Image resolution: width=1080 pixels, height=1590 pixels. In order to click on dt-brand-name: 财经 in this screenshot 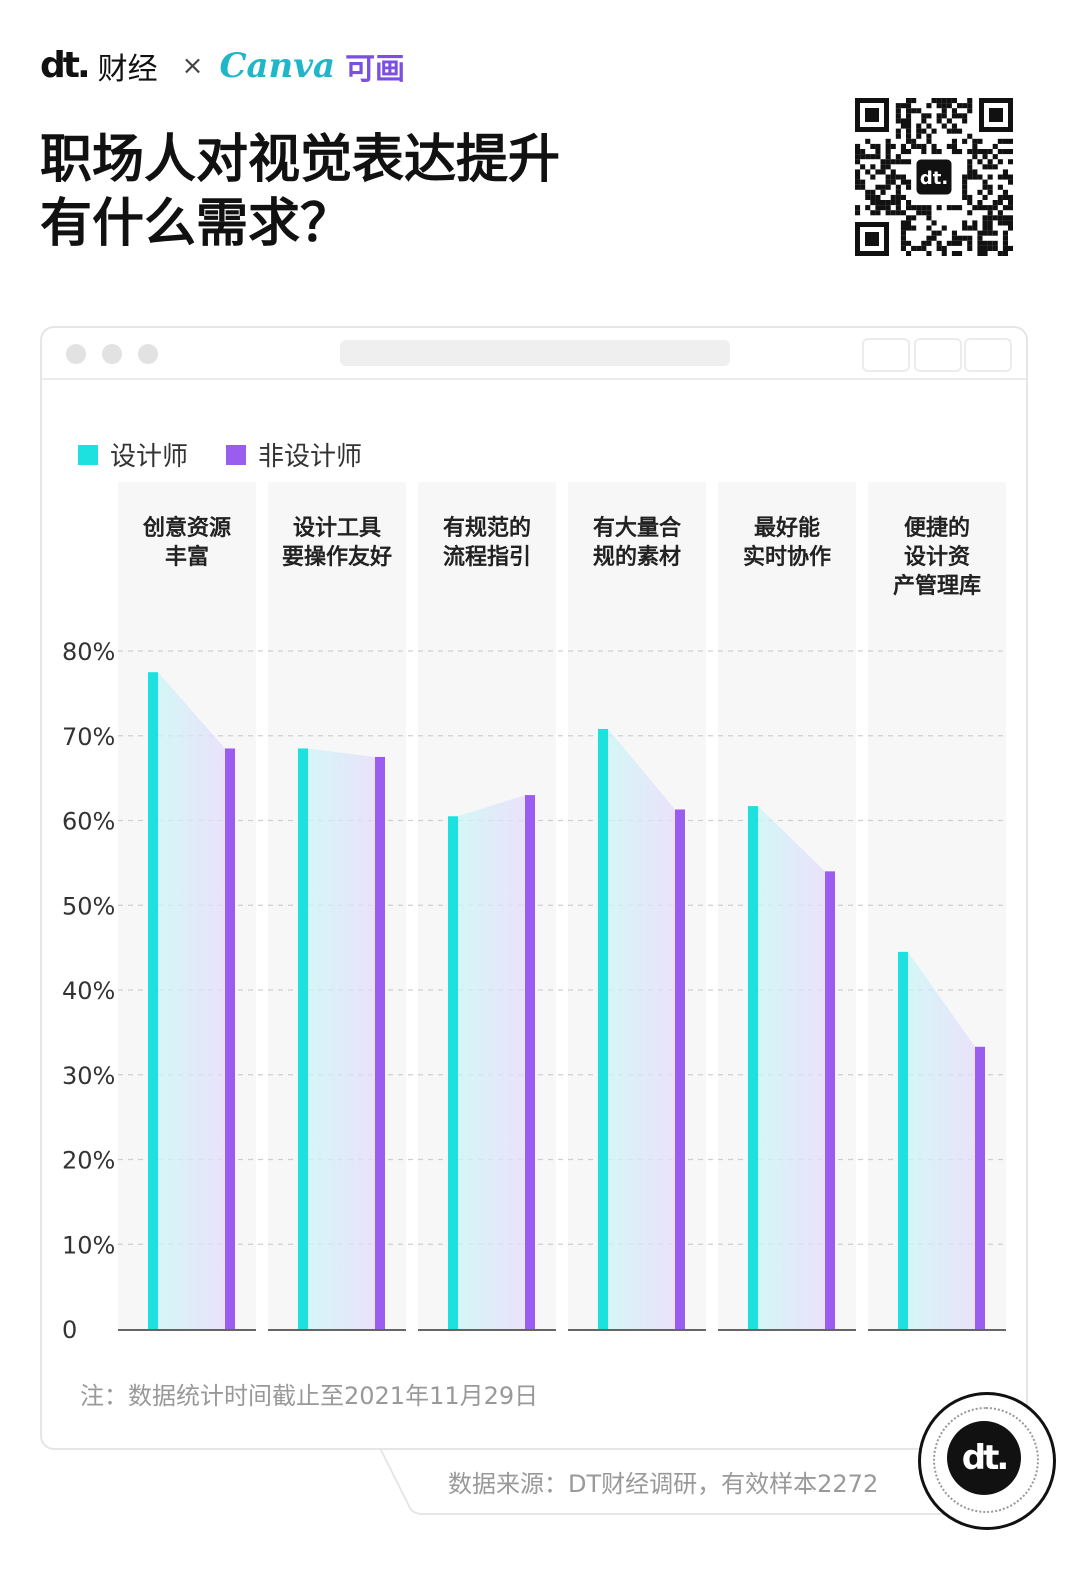, I will do `click(127, 69)`.